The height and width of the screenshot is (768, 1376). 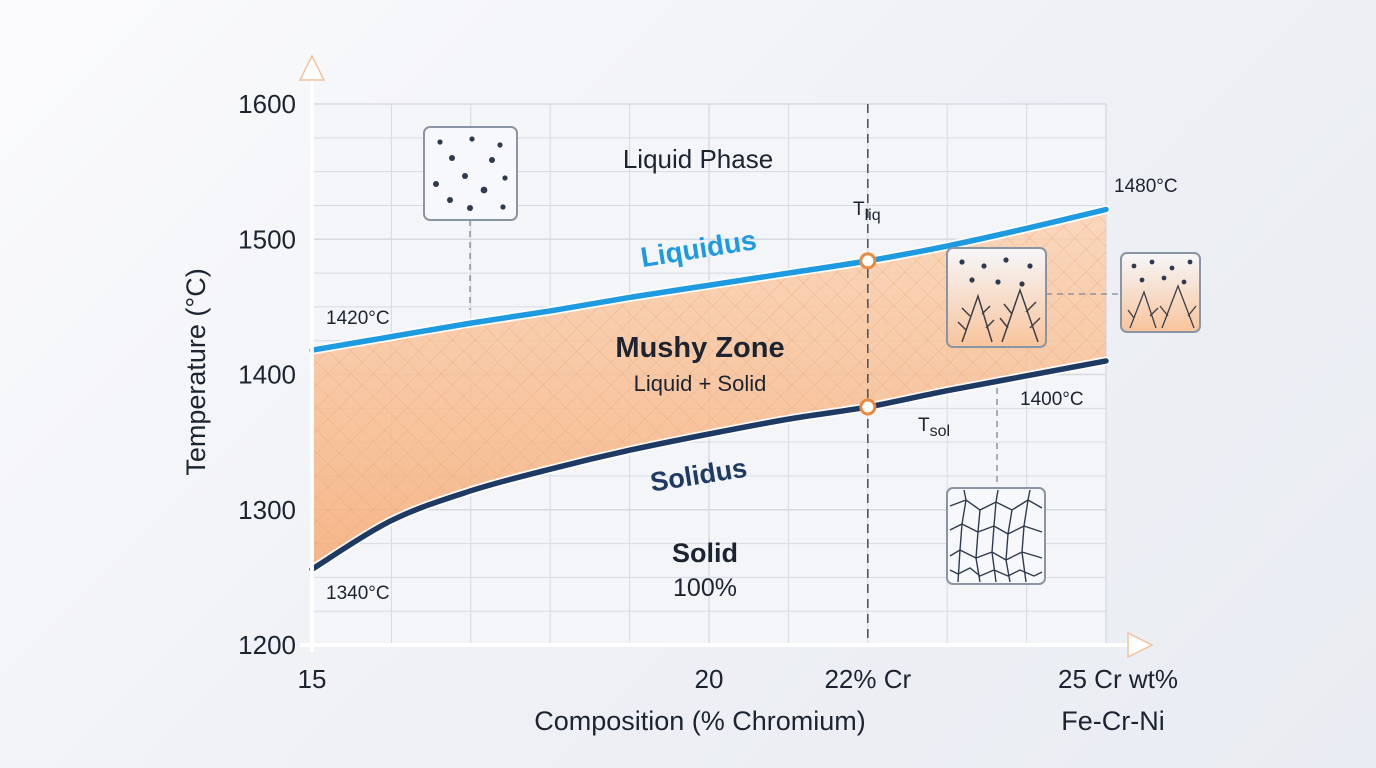 What do you see at coordinates (700, 721) in the screenshot?
I see `x-axis-title: Composition (% Chromium)` at bounding box center [700, 721].